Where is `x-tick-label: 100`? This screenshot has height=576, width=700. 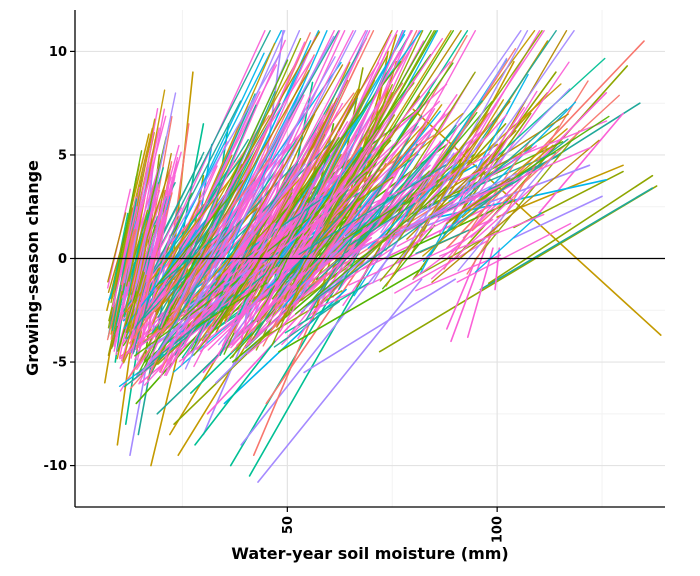
x-tick-label: 100 is located at coordinates (498, 529).